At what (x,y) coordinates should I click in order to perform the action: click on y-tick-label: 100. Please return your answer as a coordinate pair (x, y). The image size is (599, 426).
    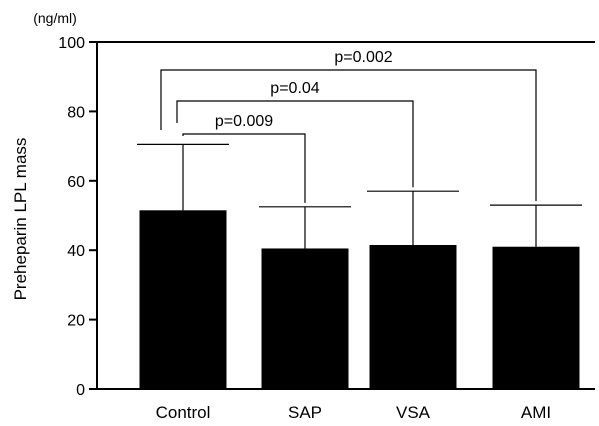
    Looking at the image, I should click on (71, 43).